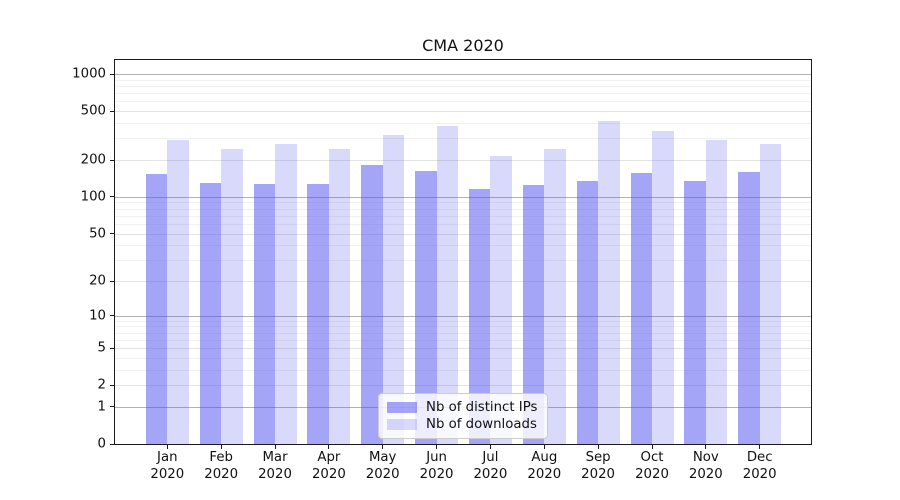  Describe the element at coordinates (716, 291) in the screenshot. I see `bar-downloads-nov` at that location.